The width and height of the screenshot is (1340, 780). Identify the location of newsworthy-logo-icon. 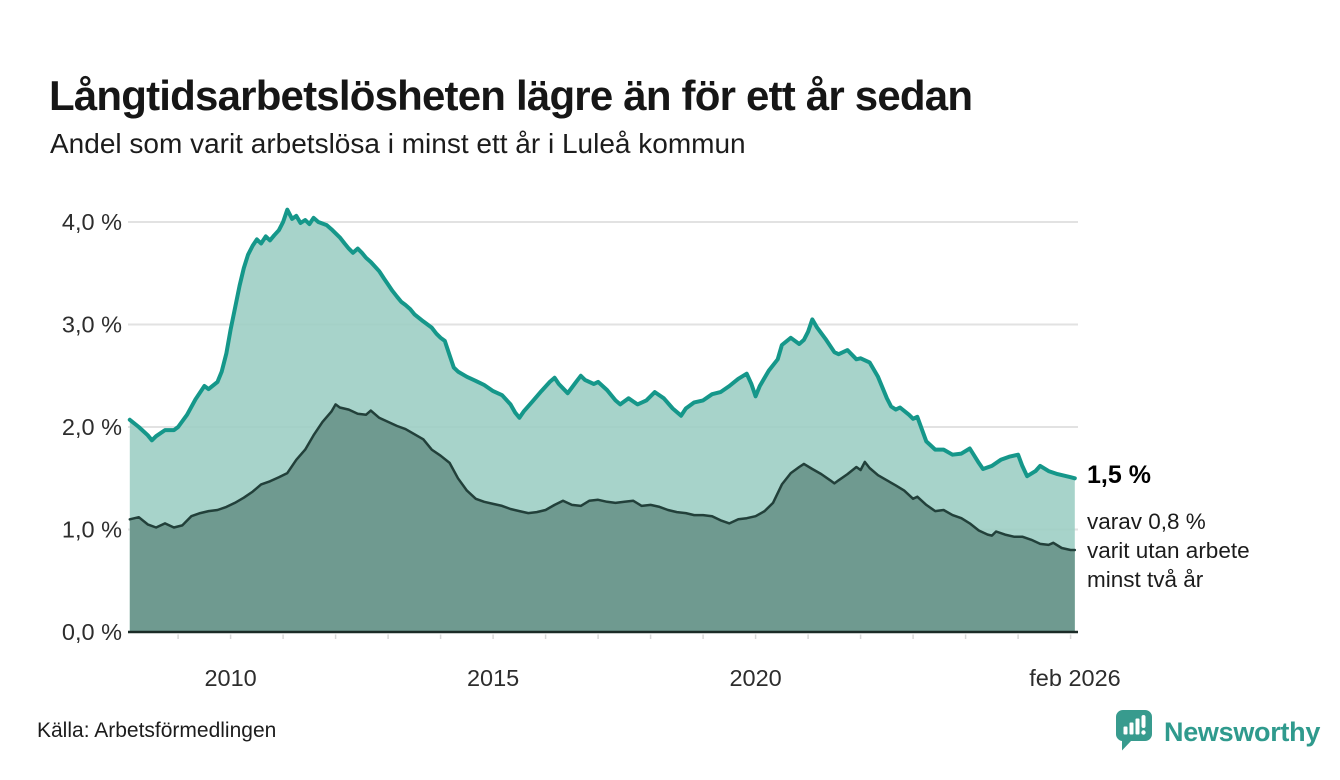
(1134, 732).